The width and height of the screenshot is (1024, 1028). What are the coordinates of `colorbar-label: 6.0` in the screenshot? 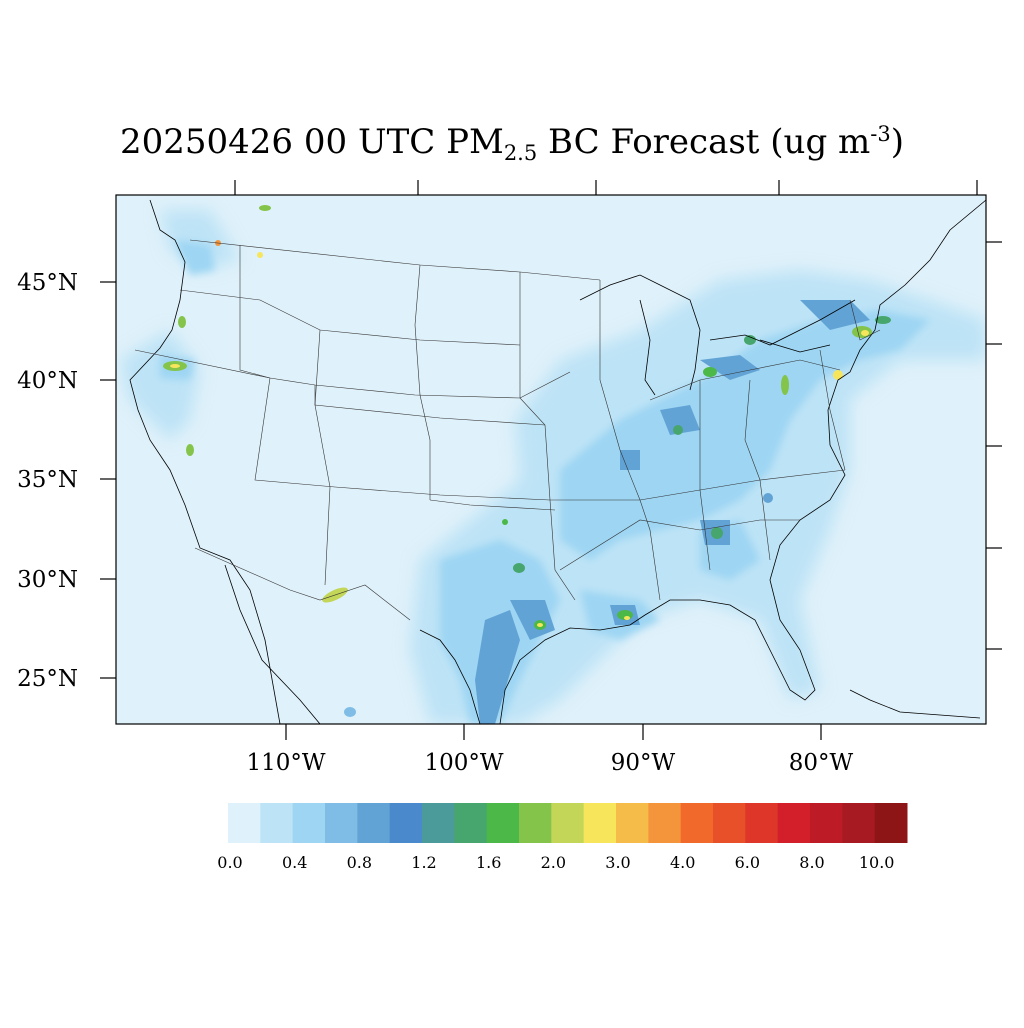 It's located at (747, 862).